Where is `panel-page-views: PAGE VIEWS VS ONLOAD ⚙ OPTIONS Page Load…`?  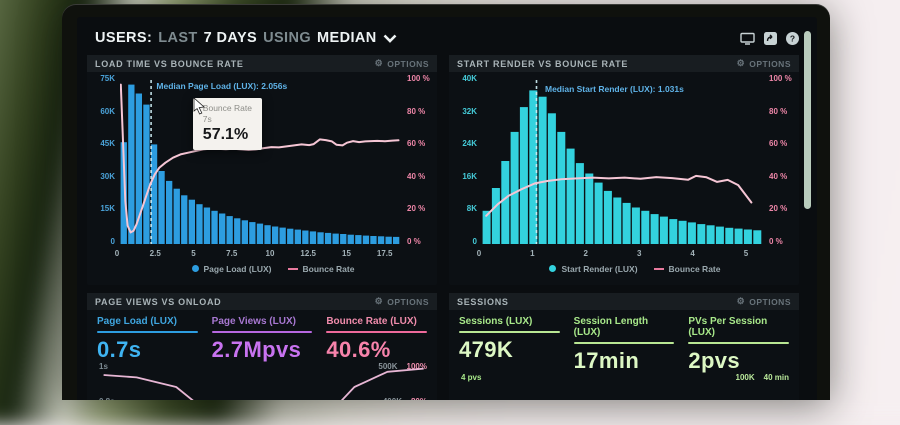
panel-page-views: PAGE VIEWS VS ONLOAD ⚙ OPTIONS Page Load… is located at coordinates (262, 346).